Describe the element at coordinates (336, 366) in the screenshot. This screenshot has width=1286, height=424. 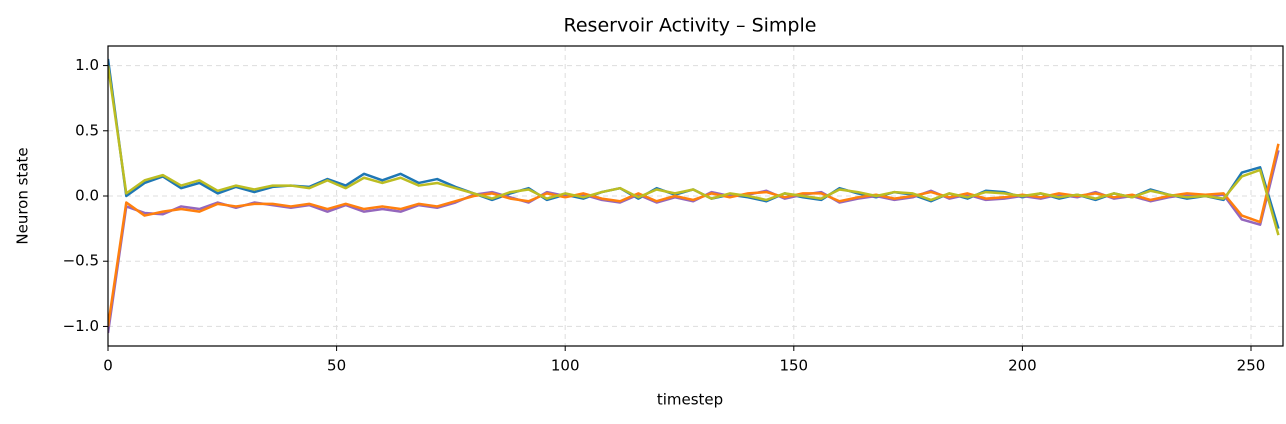
I see `x-tick-label: 50` at that location.